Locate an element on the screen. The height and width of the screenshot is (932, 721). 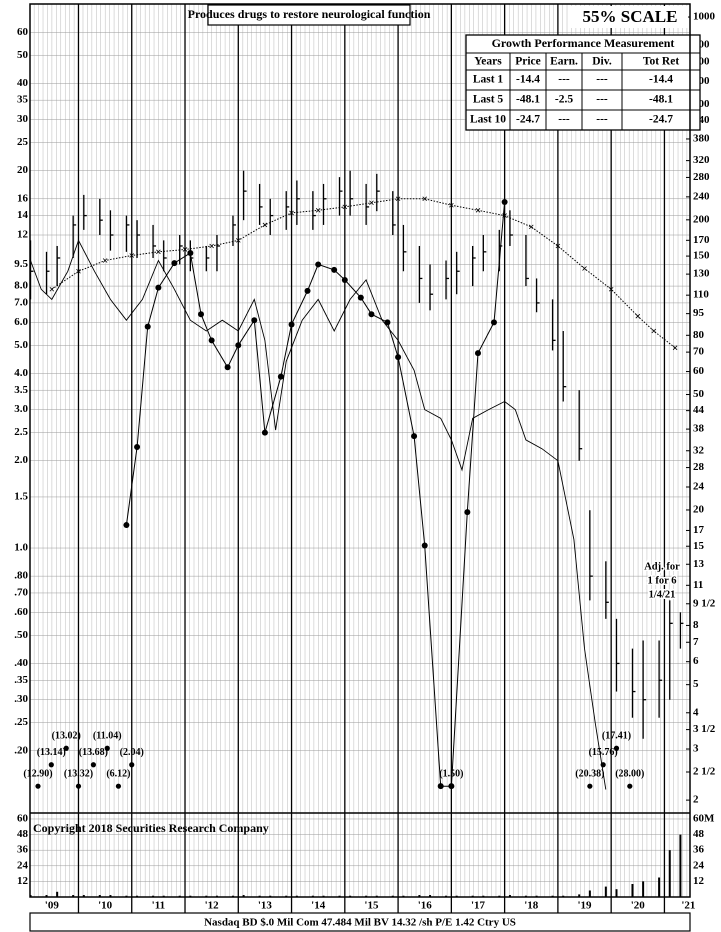
y2-tick-label: 170 is located at coordinates (701, 240).